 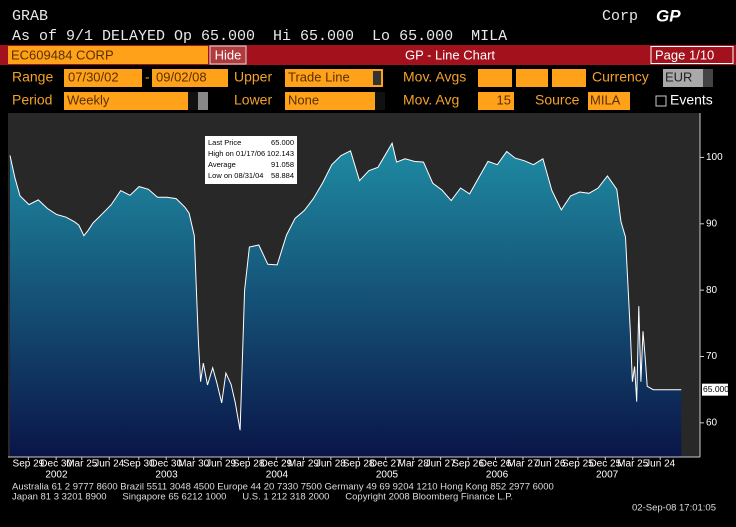 I want to click on x-tick-label: Mar 30, so click(x=194, y=464).